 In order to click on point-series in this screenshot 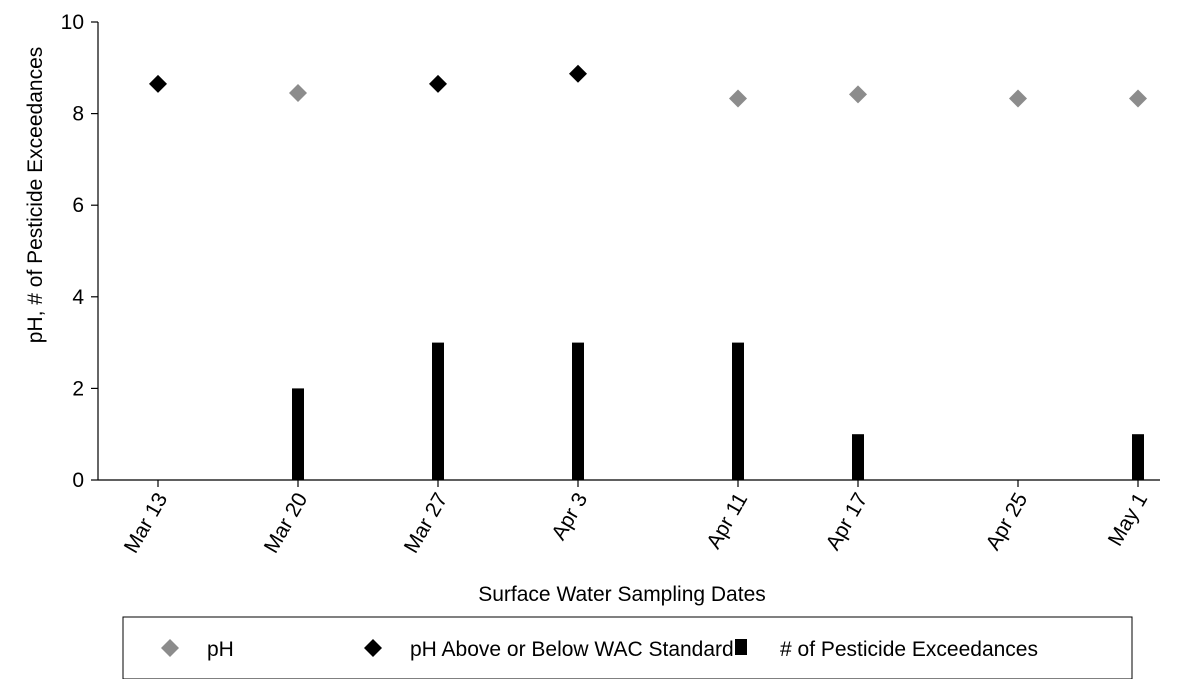, I will do `click(648, 86)`.